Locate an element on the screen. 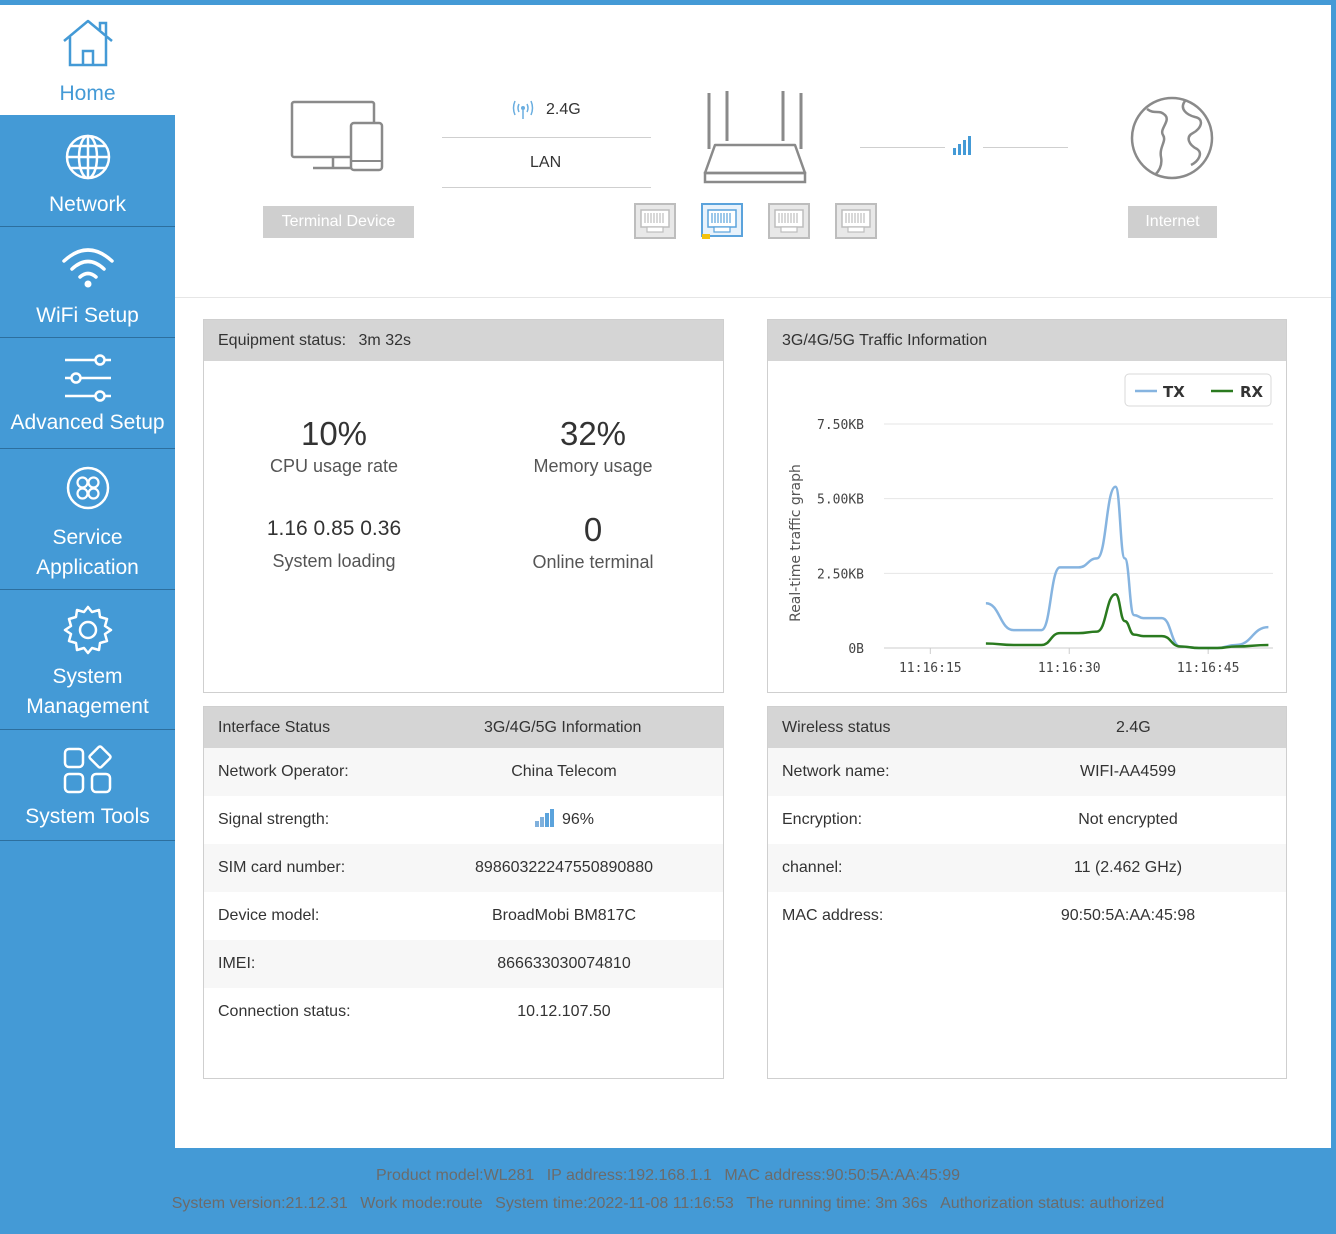 The width and height of the screenshot is (1336, 1234). table-row: MAC address: 90:50:5A:AA:45:98 is located at coordinates (1027, 916).